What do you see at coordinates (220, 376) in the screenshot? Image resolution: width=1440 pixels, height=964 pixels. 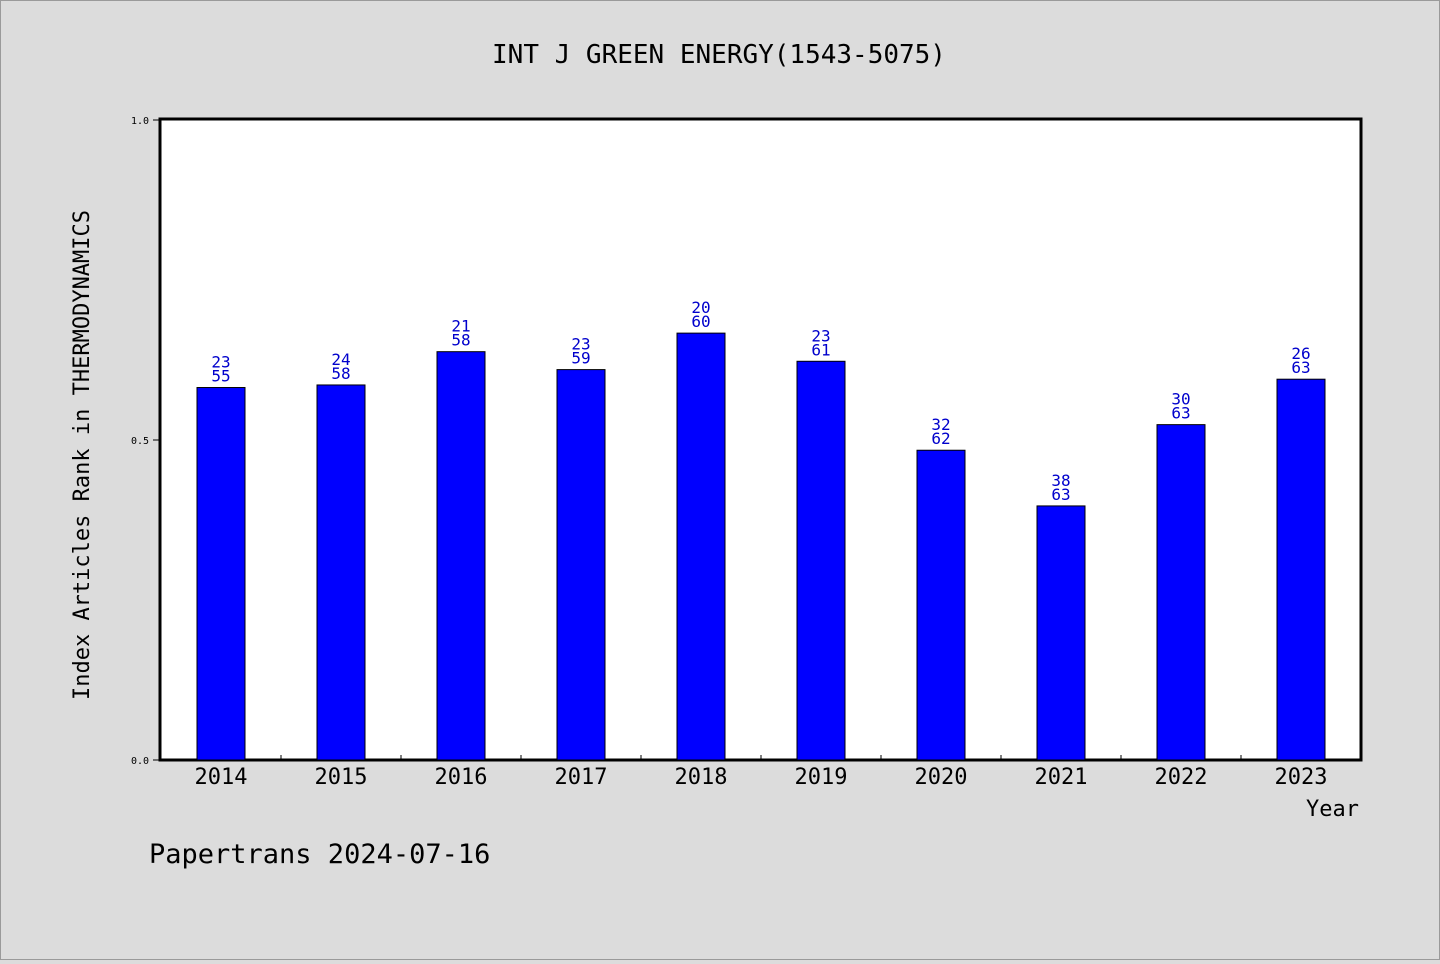 I see `data-label-total-2014: 55` at bounding box center [220, 376].